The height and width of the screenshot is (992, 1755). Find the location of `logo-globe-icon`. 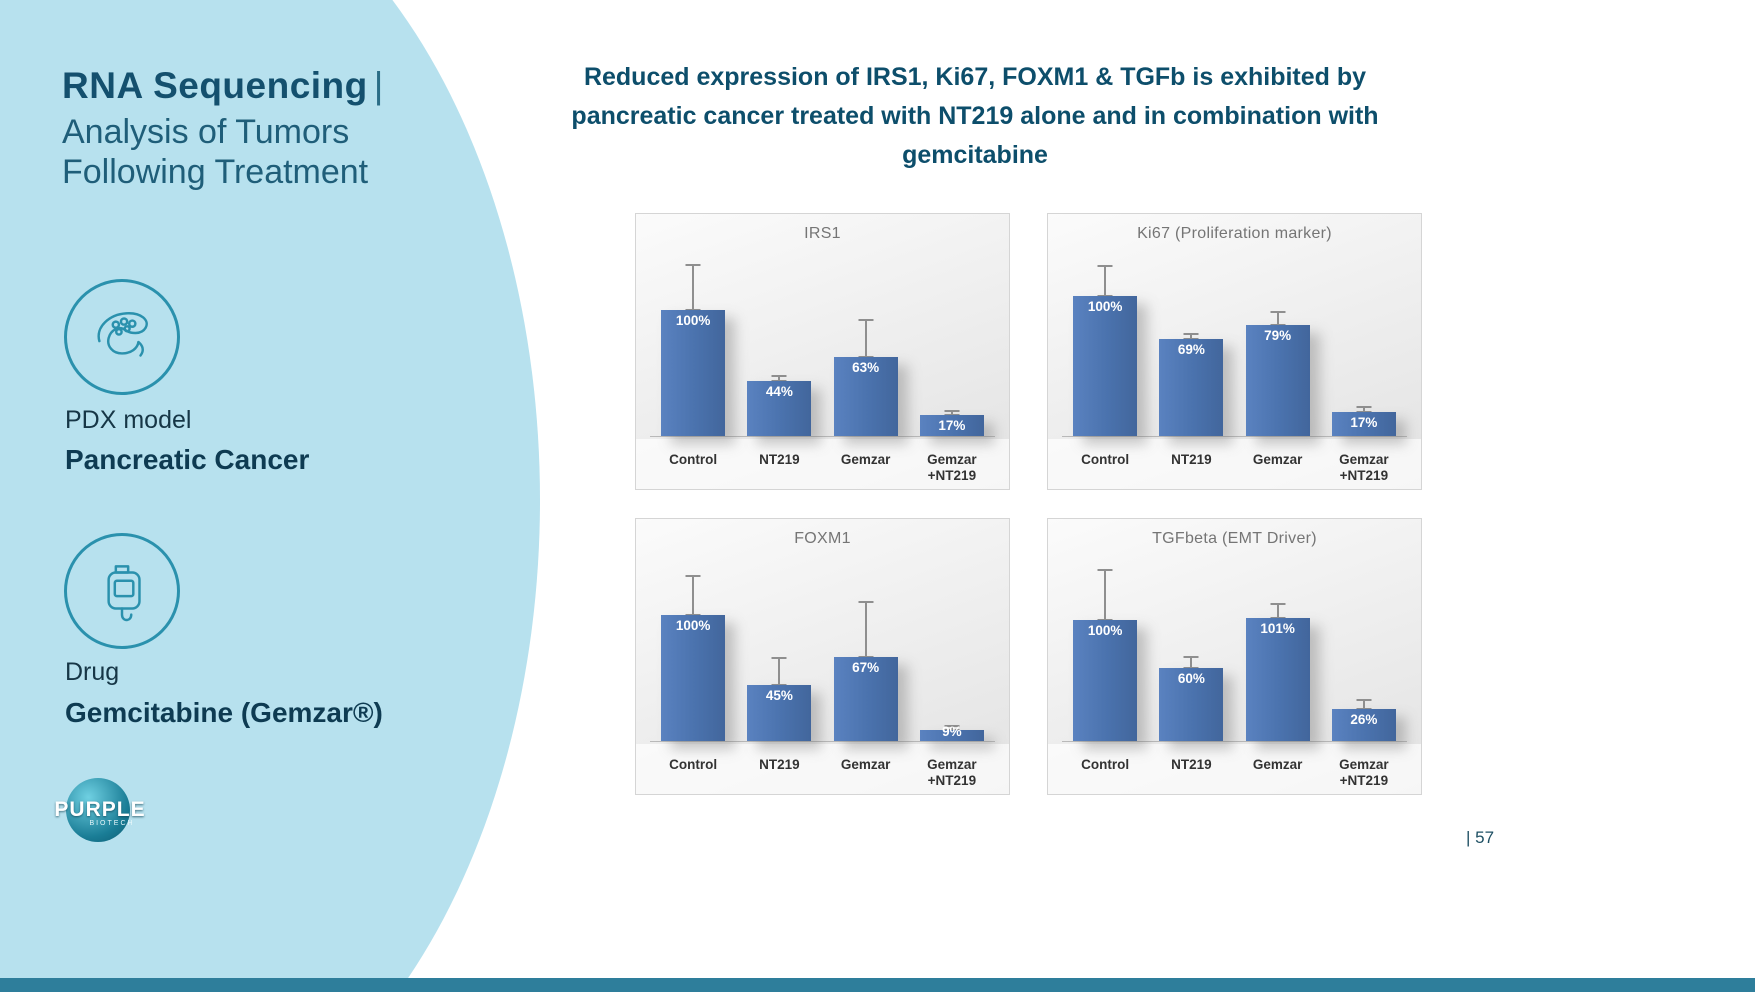

logo-globe-icon is located at coordinates (98, 810).